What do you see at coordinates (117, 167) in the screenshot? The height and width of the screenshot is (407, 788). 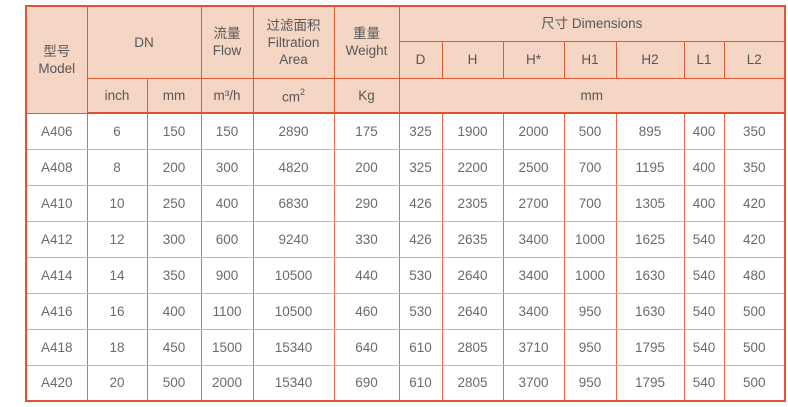 I see `cell-inch: 8` at bounding box center [117, 167].